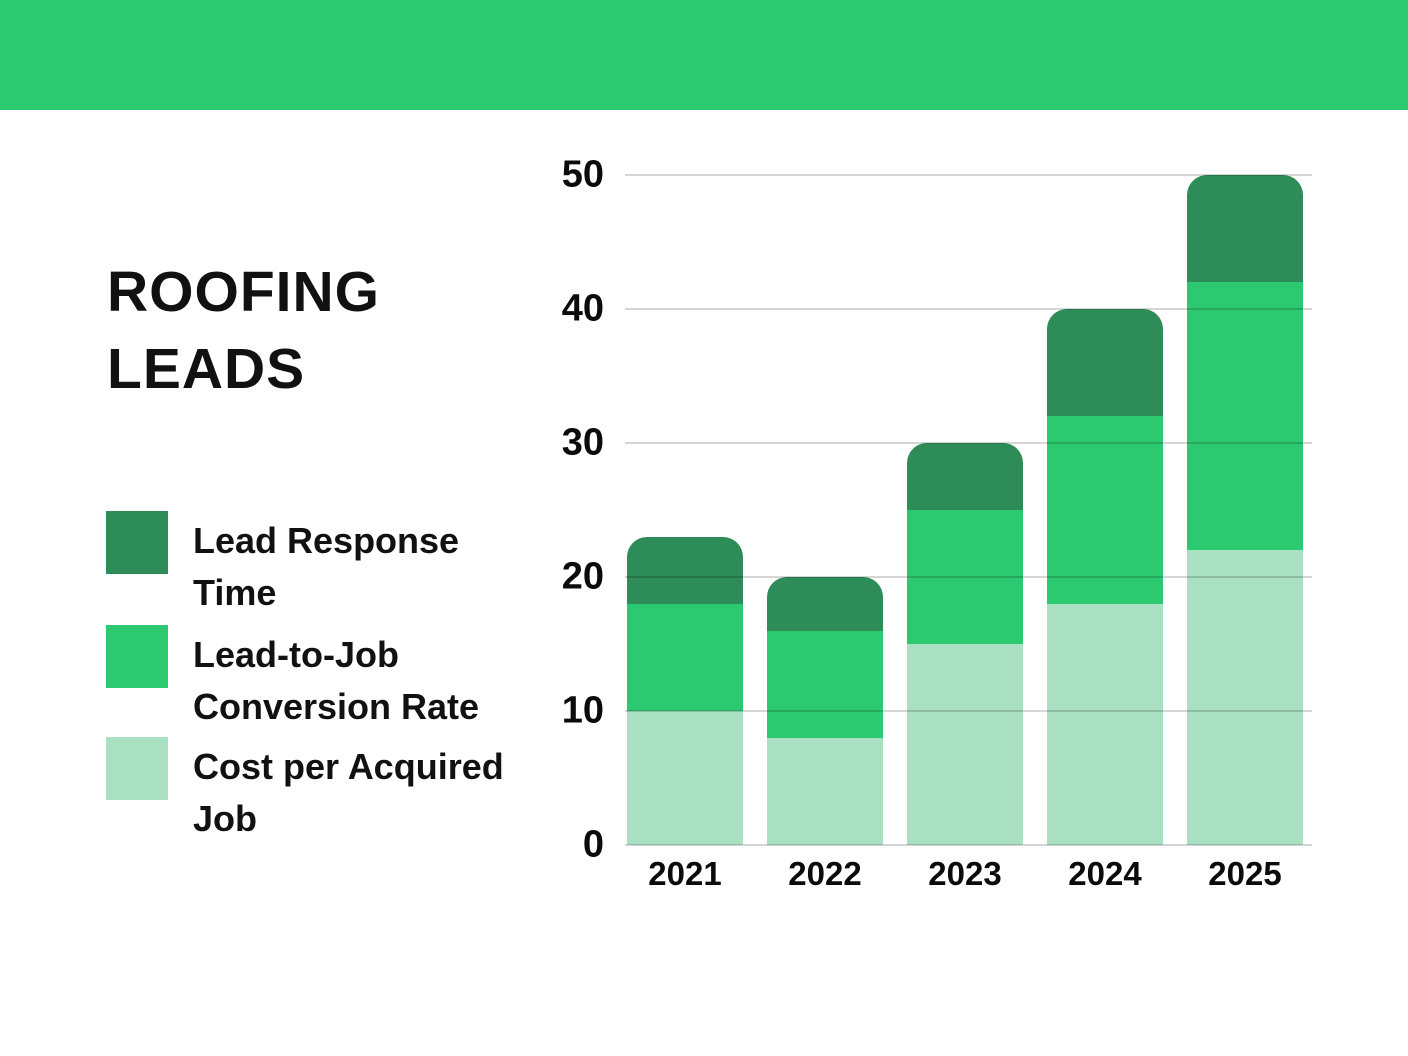 Image resolution: width=1408 pixels, height=1056 pixels. Describe the element at coordinates (582, 442) in the screenshot. I see `y-axis-label-30: 30` at that location.